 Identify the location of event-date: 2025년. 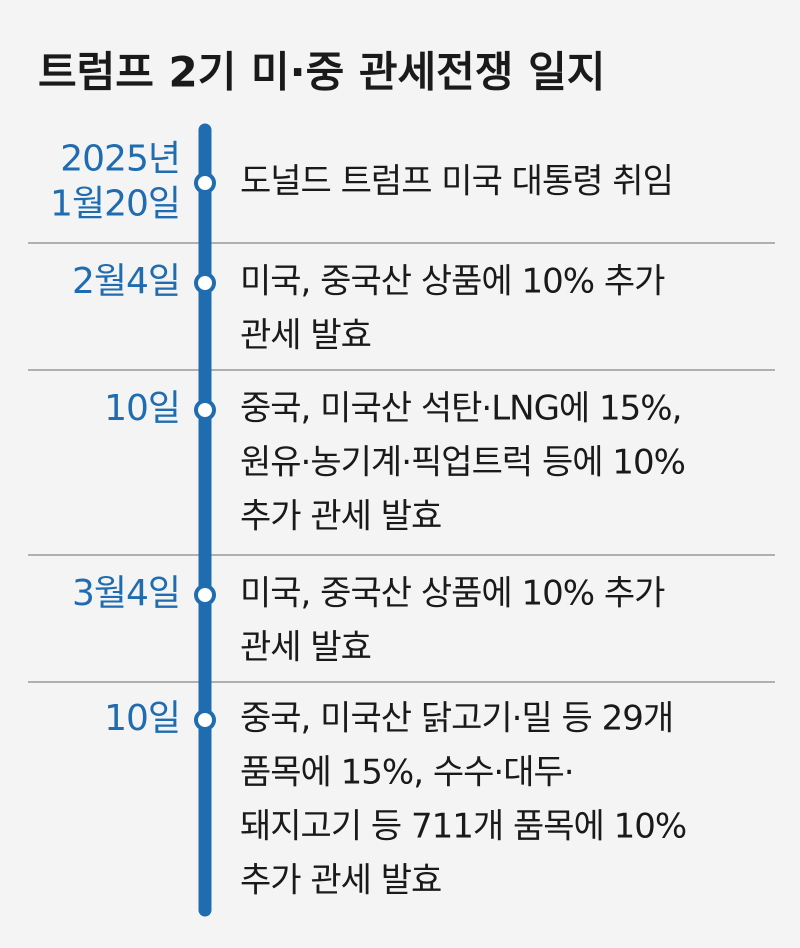
(120, 159).